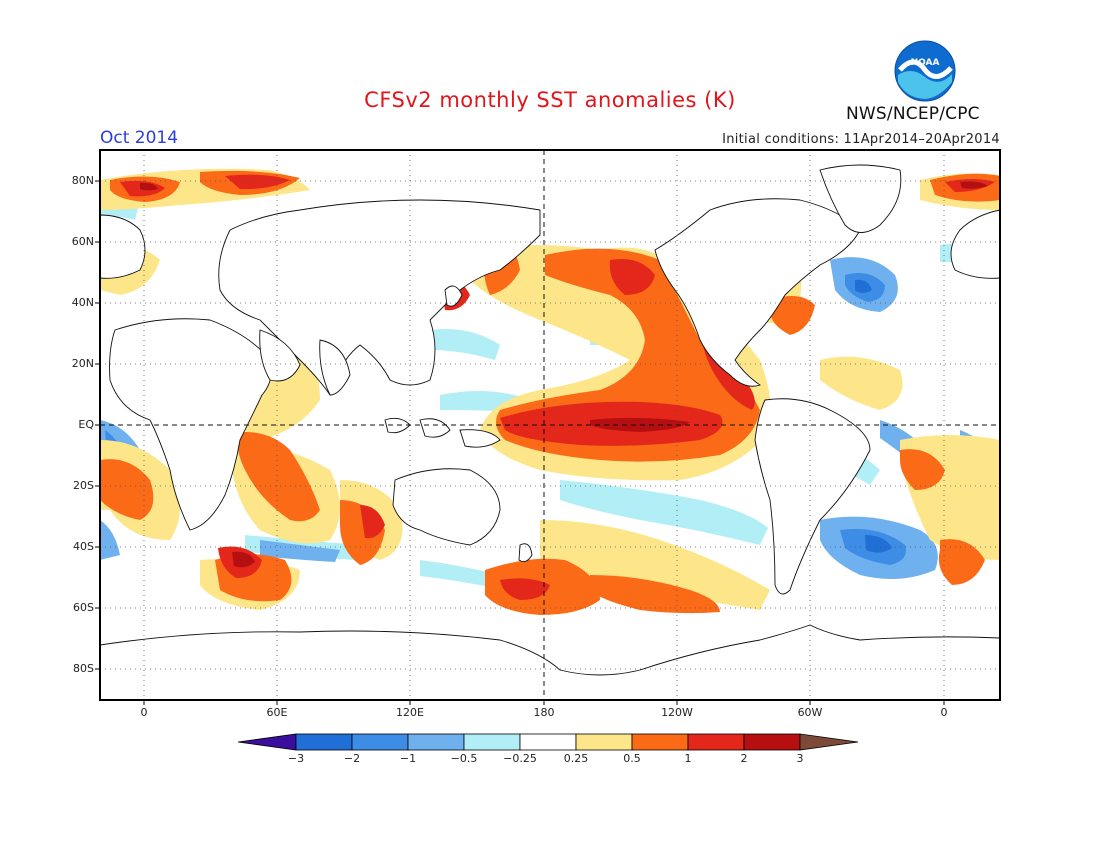 This screenshot has width=1100, height=850. Describe the element at coordinates (861, 139) in the screenshot. I see `initial-conditions: Initial conditions: 11Apr2014–20Apr2014` at that location.